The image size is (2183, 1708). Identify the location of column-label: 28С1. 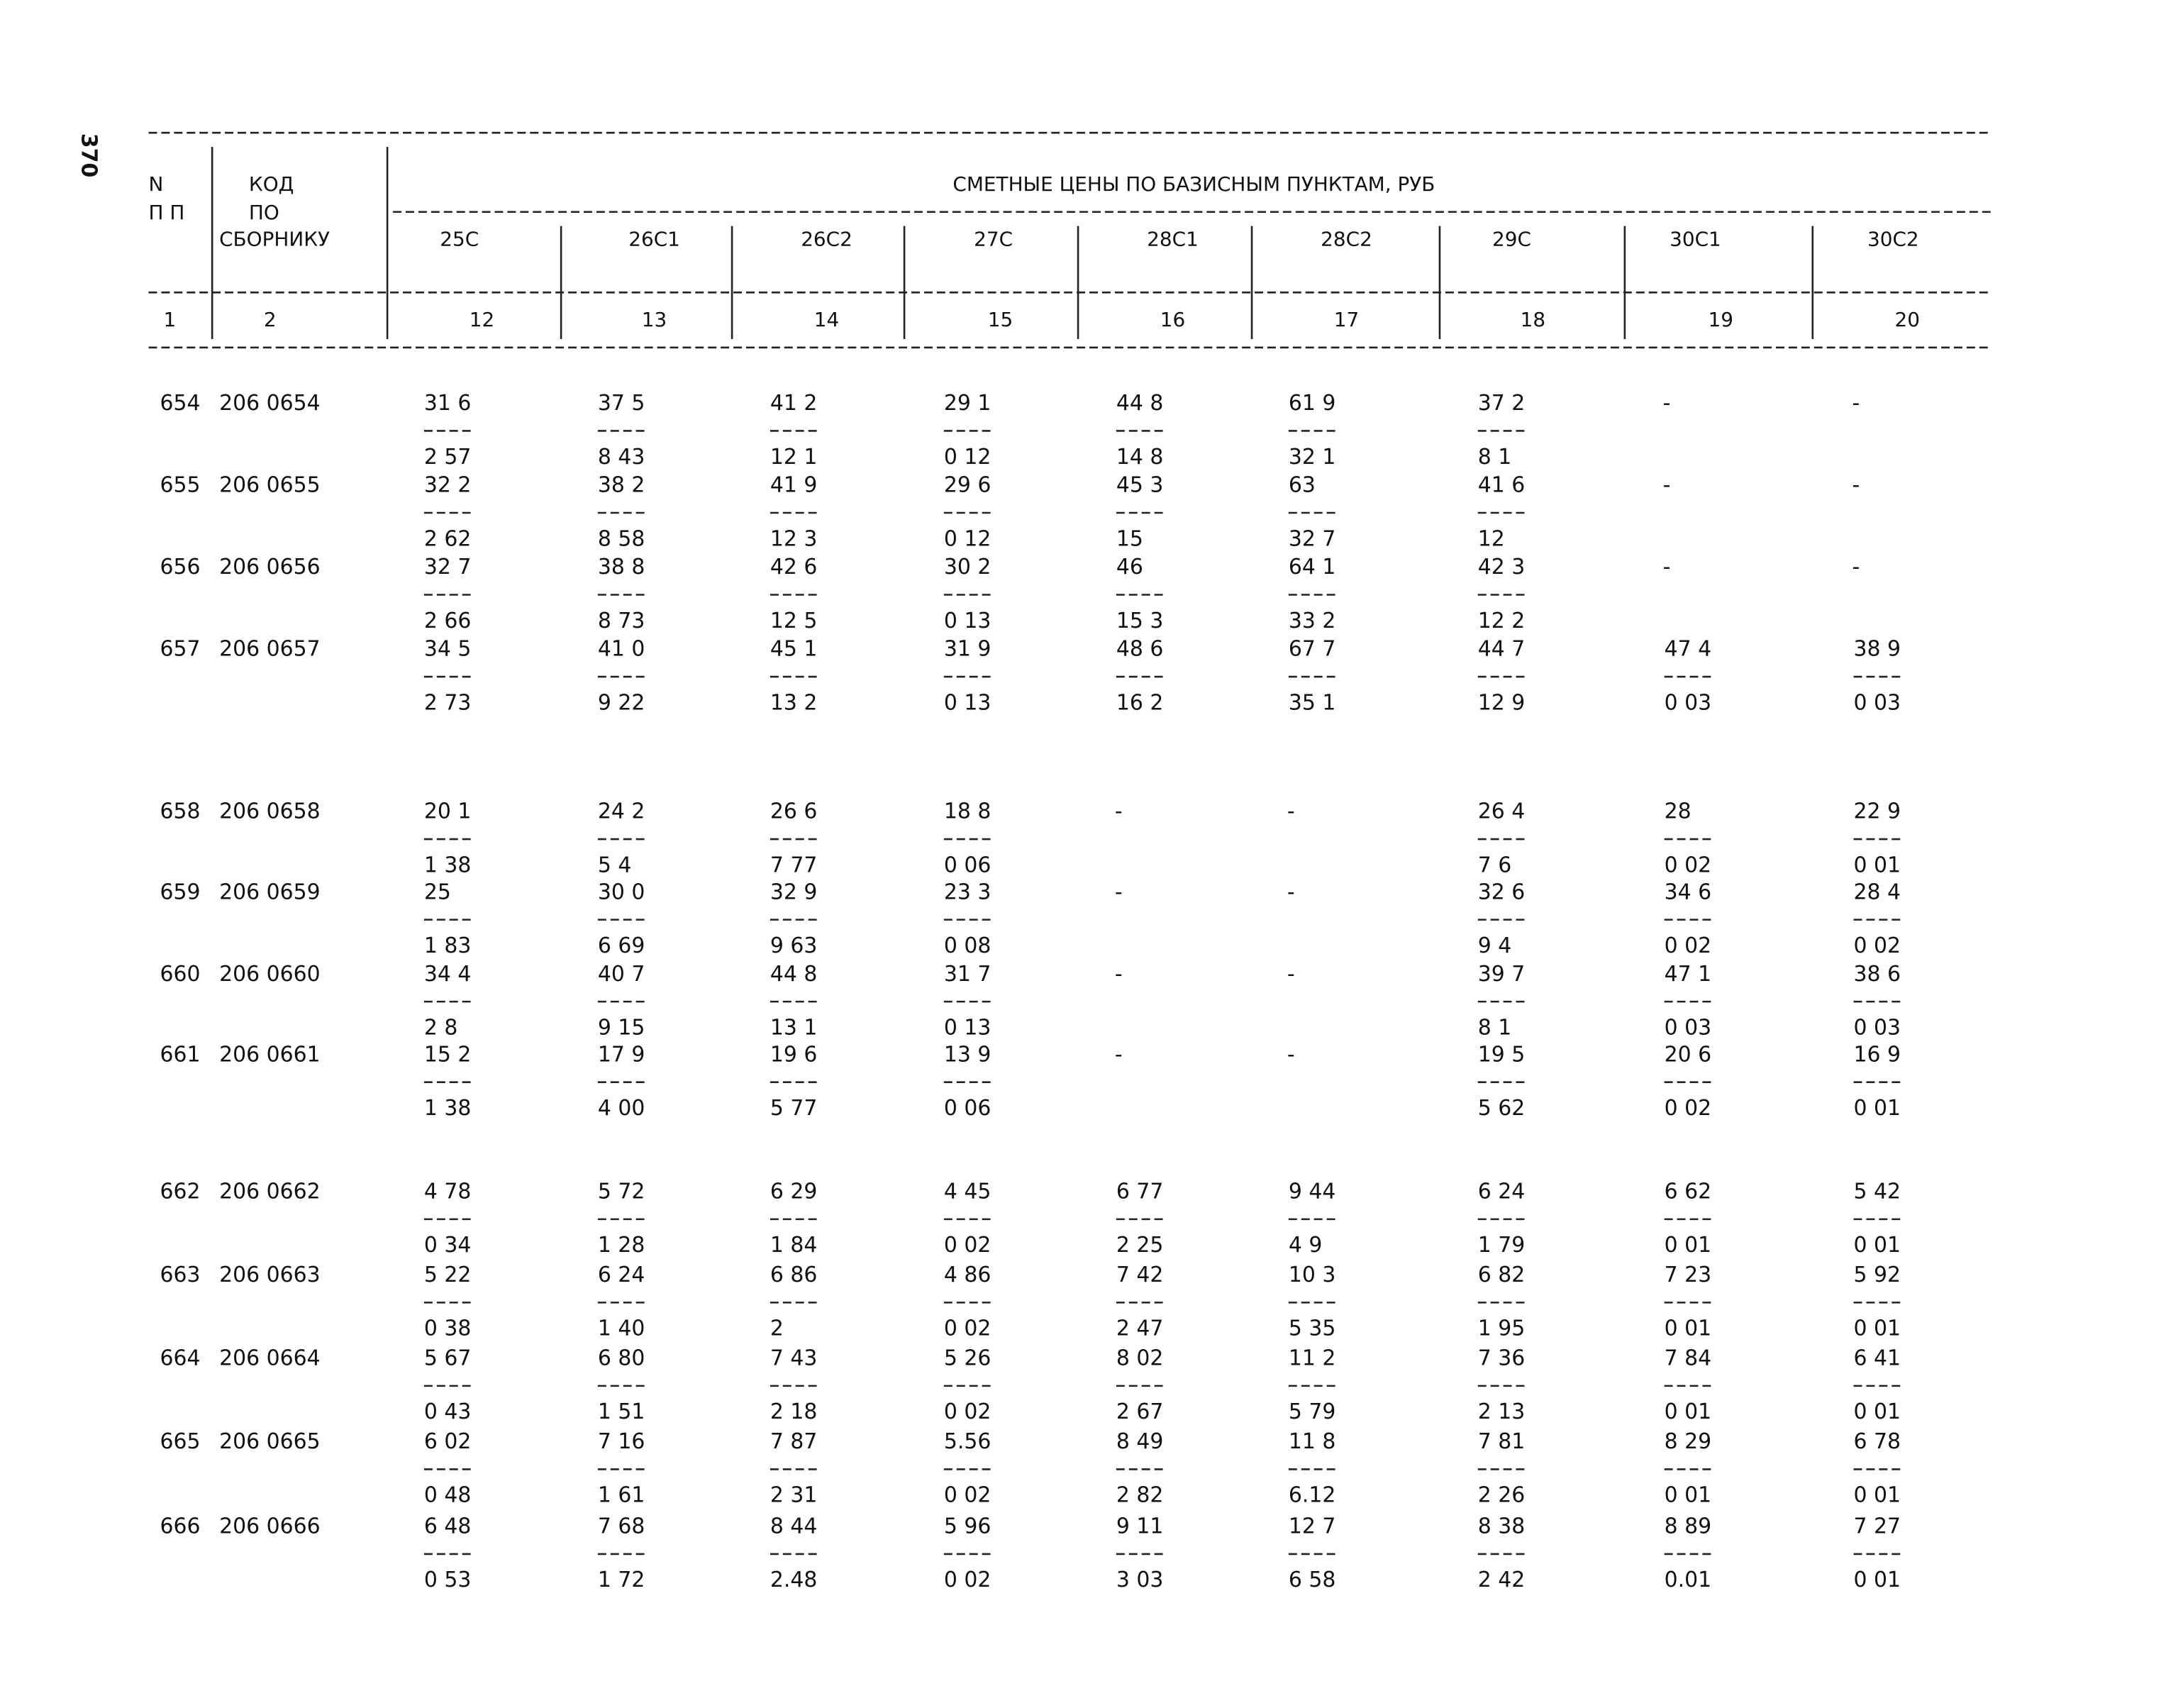
(1173, 239).